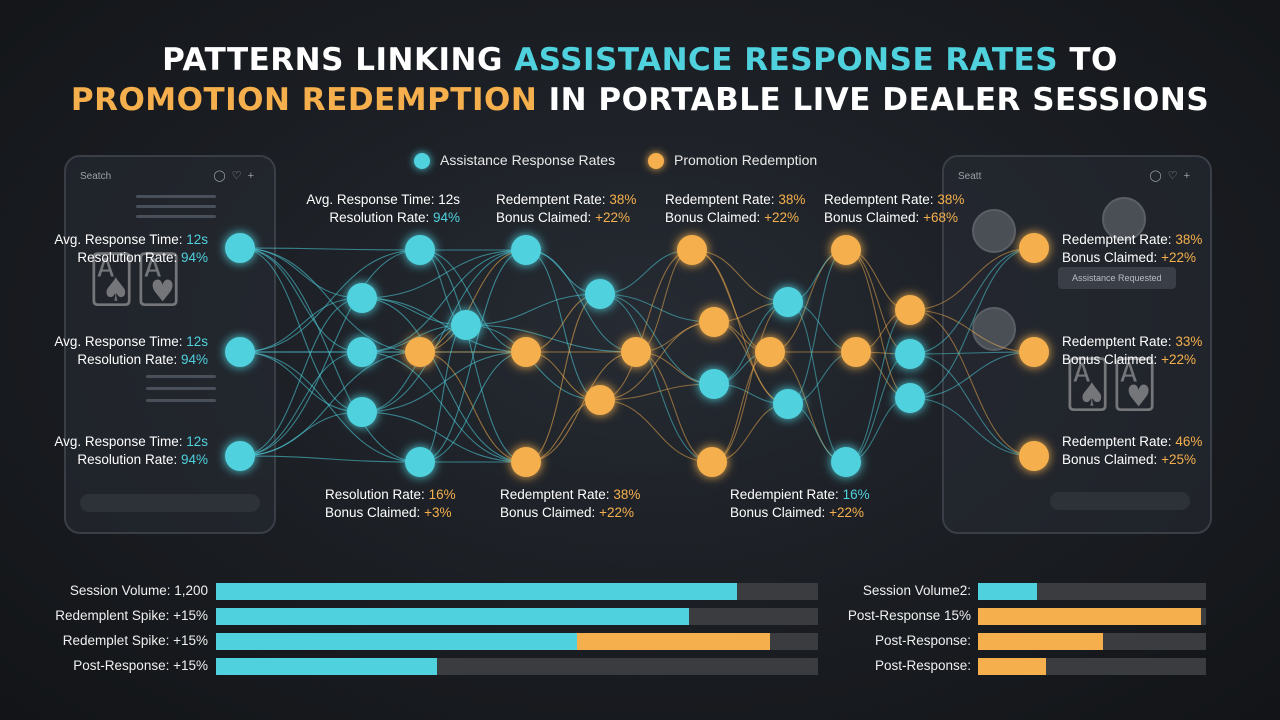 This screenshot has width=1280, height=720. I want to click on bar-label: Session Volume2:, so click(916, 590).